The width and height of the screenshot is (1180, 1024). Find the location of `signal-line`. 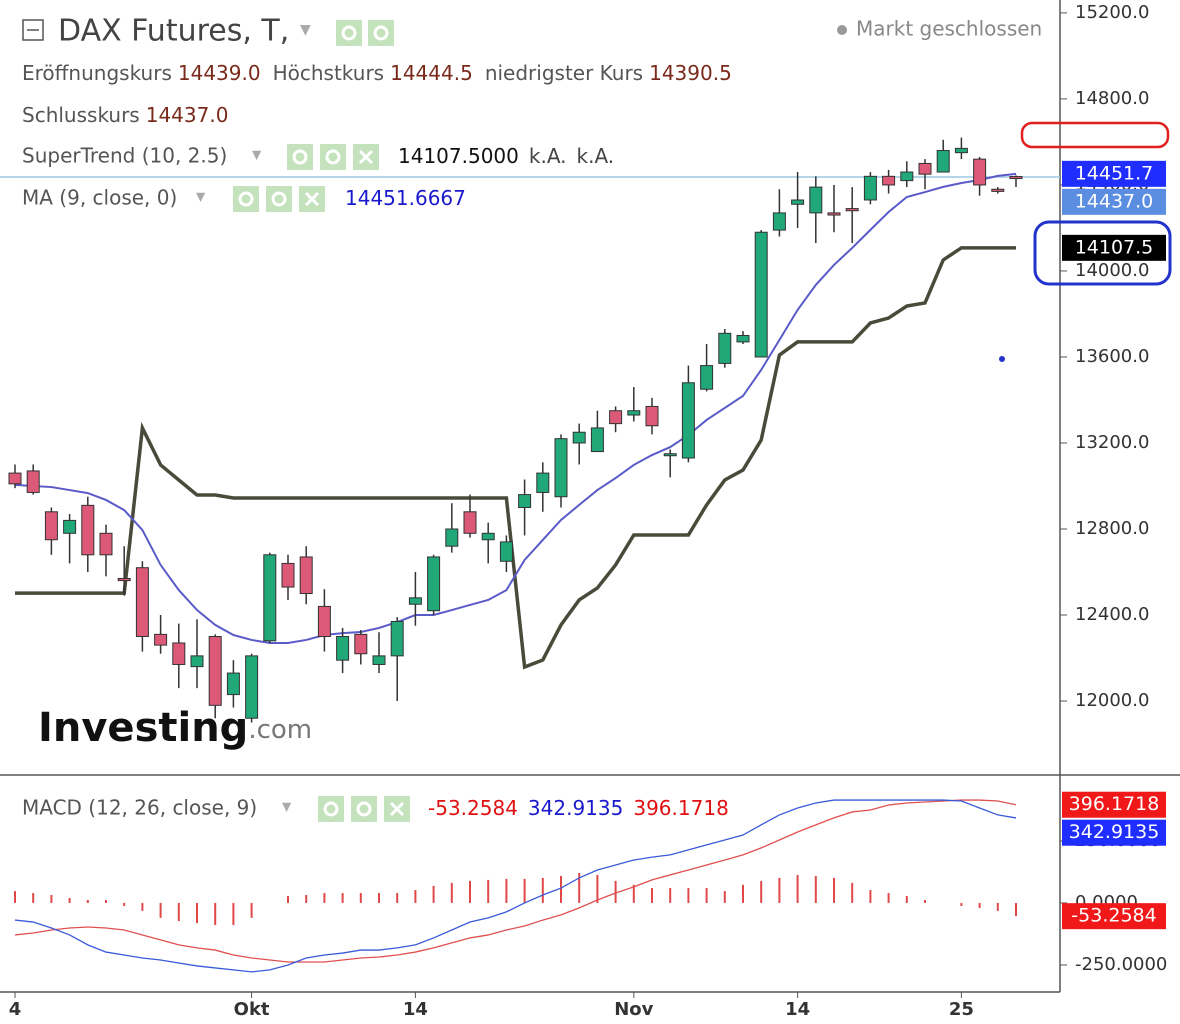

signal-line is located at coordinates (515, 881).